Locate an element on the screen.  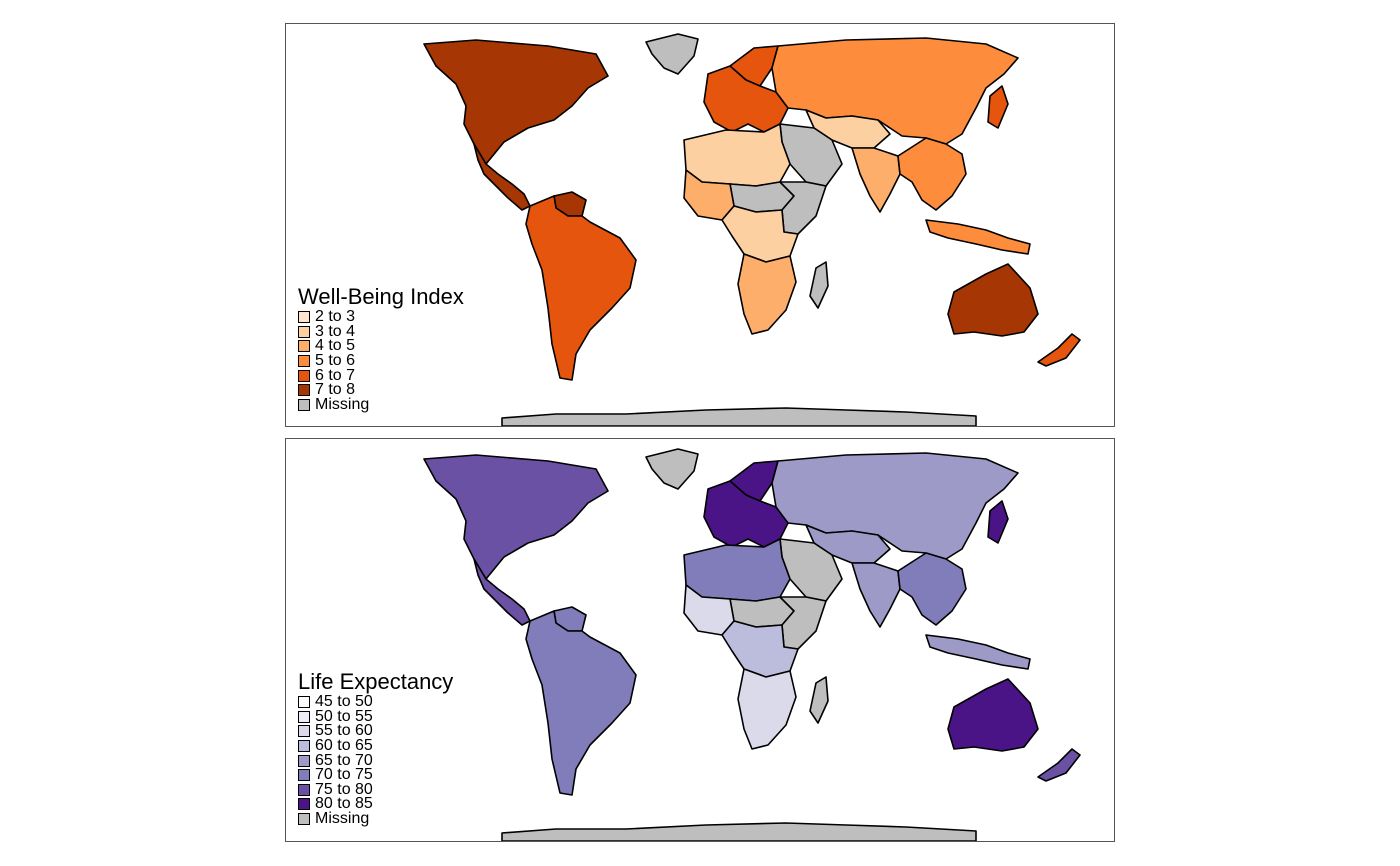
legend-label: 60 to 65 is located at coordinates (344, 746).